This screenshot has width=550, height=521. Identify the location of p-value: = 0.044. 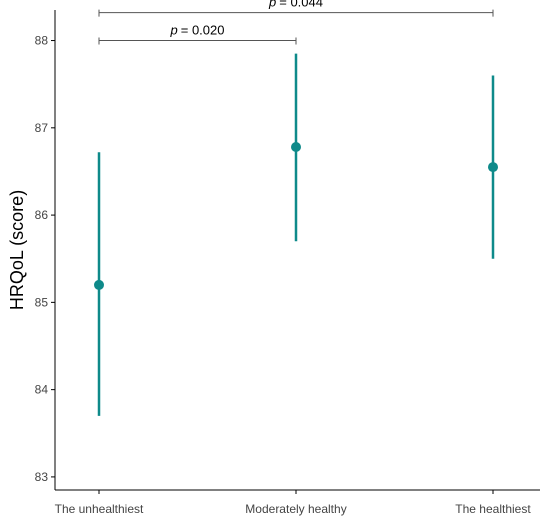
(301, 5).